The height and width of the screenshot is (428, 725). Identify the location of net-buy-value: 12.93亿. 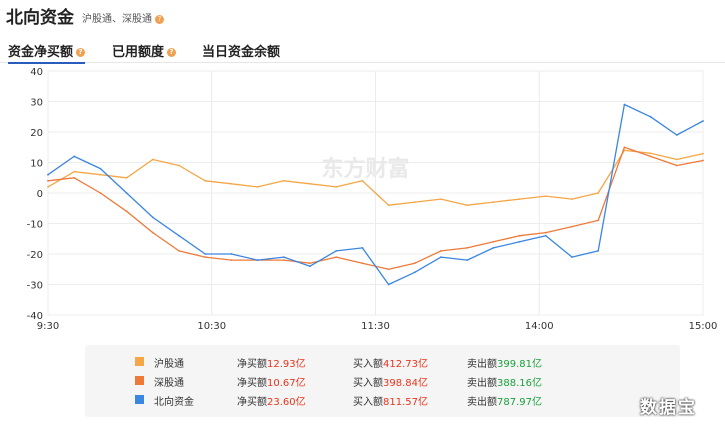
(286, 364).